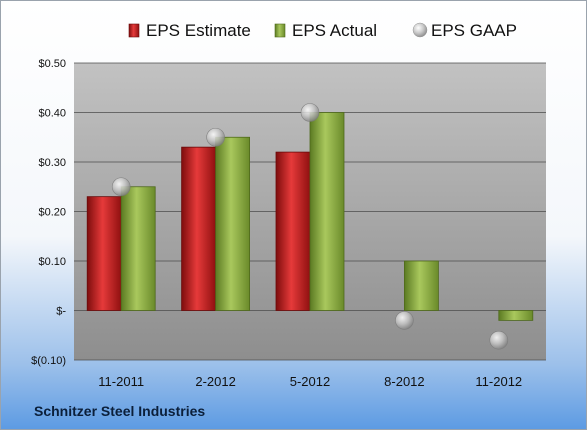  Describe the element at coordinates (121, 381) in the screenshot. I see `x-tick-label: 11-2011` at that location.